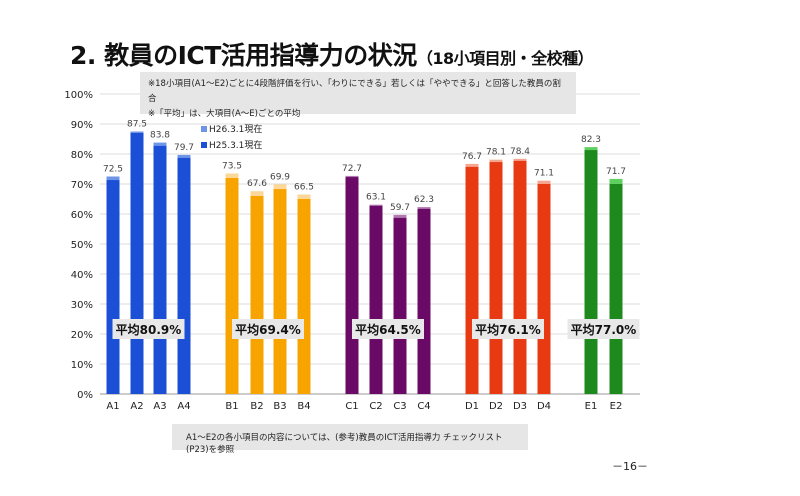  Describe the element at coordinates (376, 198) in the screenshot. I see `data-label: 63.1` at that location.